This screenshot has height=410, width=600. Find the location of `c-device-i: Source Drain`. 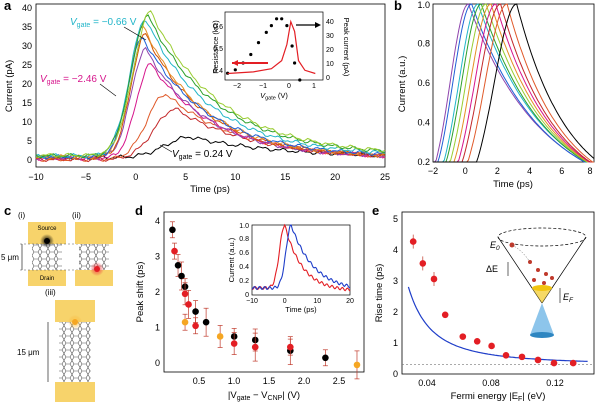

c-device-i: Source Drain is located at coordinates (47, 254).